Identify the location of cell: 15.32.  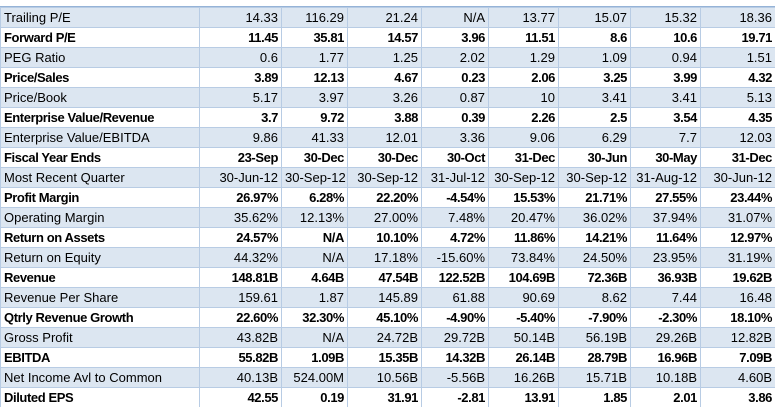
(665, 17).